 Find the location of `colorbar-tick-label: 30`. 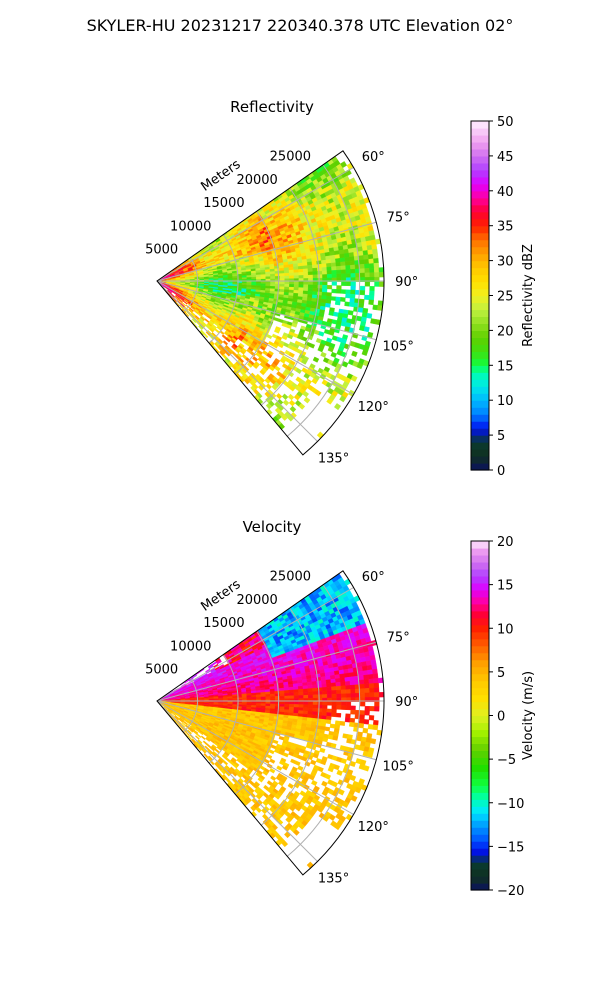

colorbar-tick-label: 30 is located at coordinates (505, 262).